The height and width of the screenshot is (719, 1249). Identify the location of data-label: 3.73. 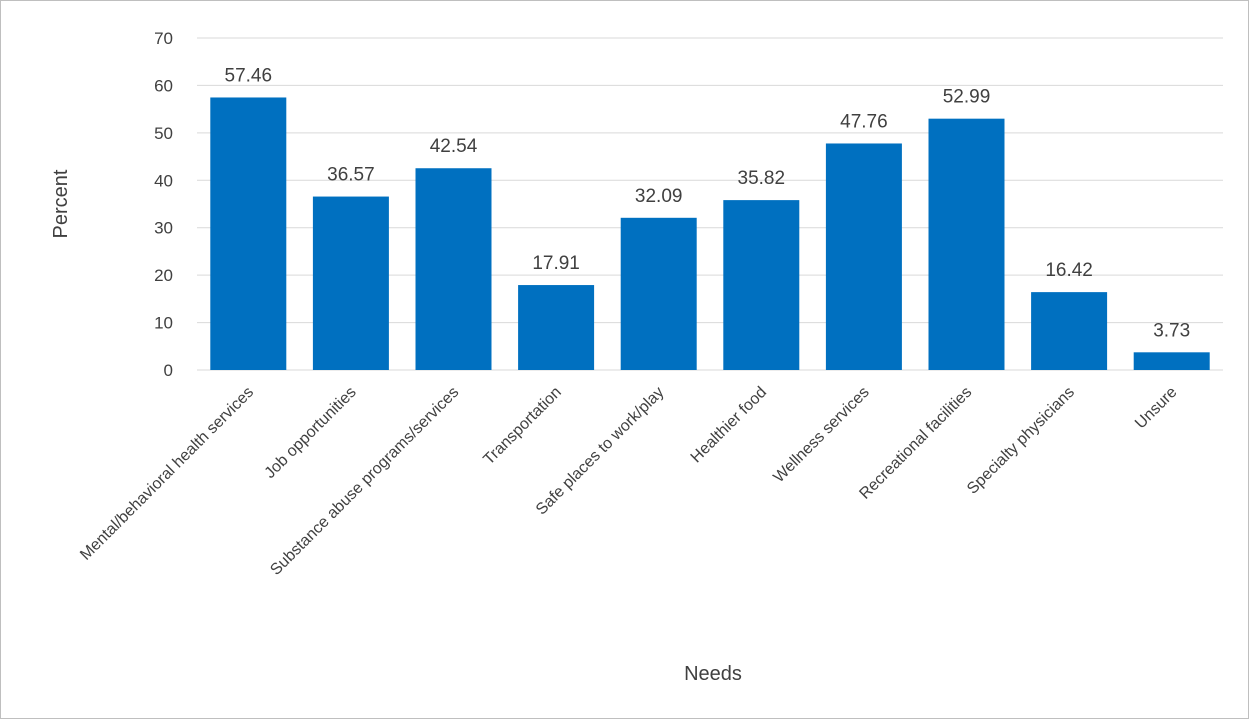
(1171, 330).